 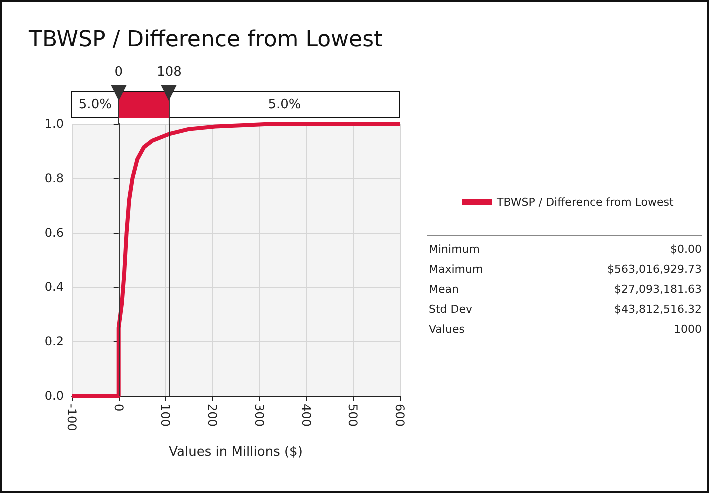 What do you see at coordinates (658, 309) in the screenshot?
I see `text: $43,812,516.32` at bounding box center [658, 309].